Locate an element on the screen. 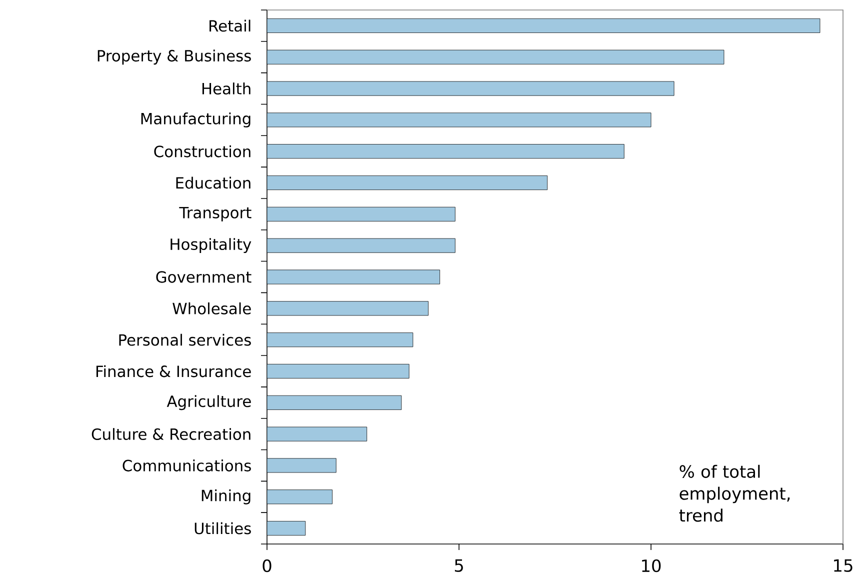 This screenshot has height=585, width=868. y-tick-label: Health is located at coordinates (226, 88).